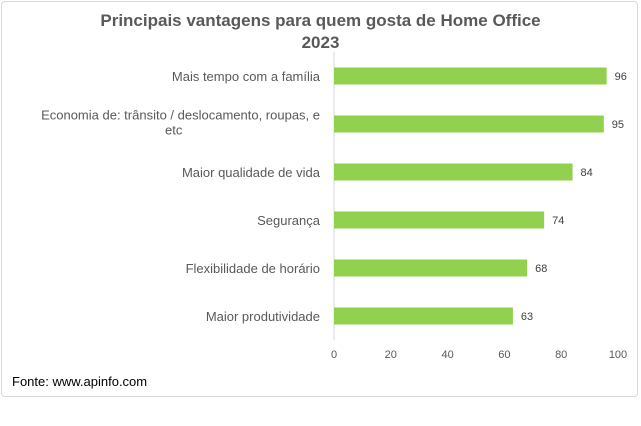  Describe the element at coordinates (587, 173) in the screenshot. I see `data-label: 84` at that location.